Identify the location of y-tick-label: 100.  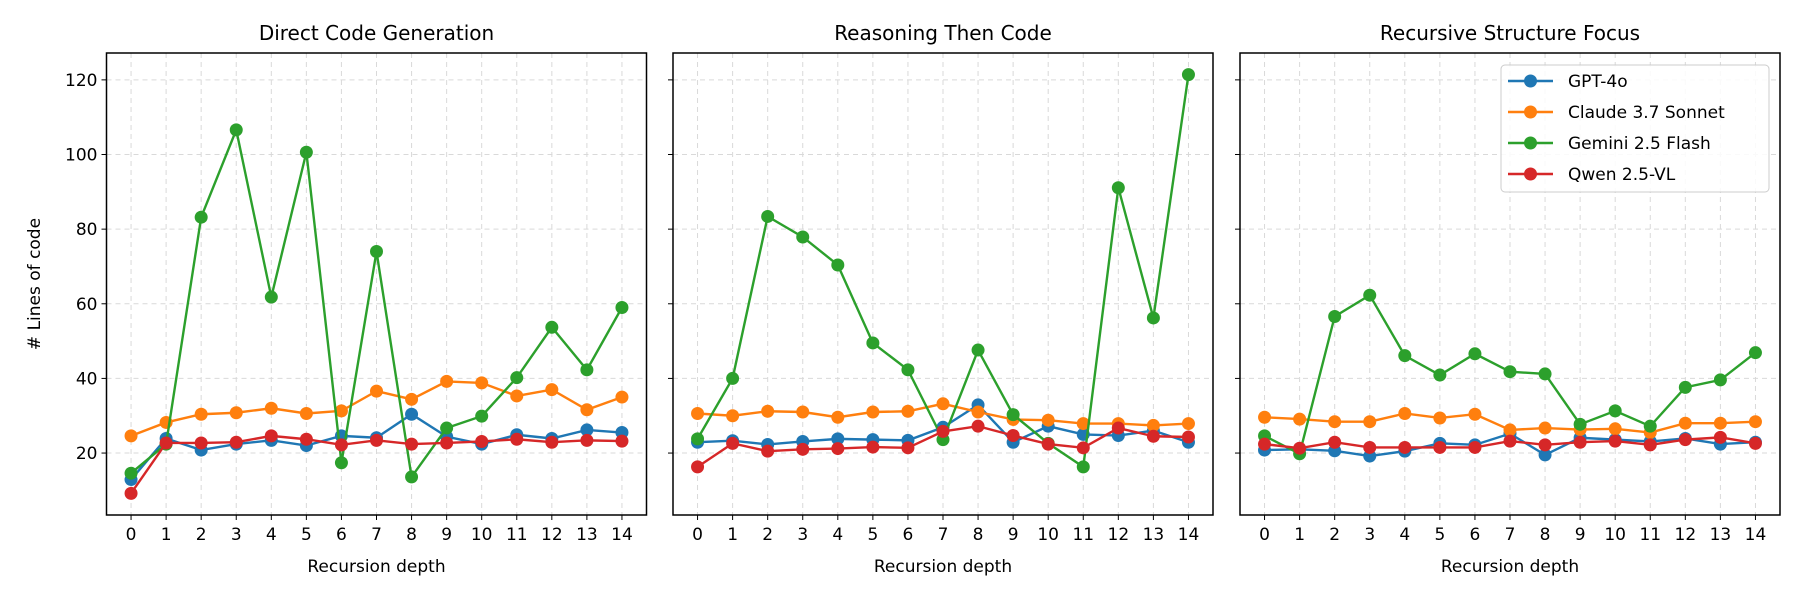
(81, 156).